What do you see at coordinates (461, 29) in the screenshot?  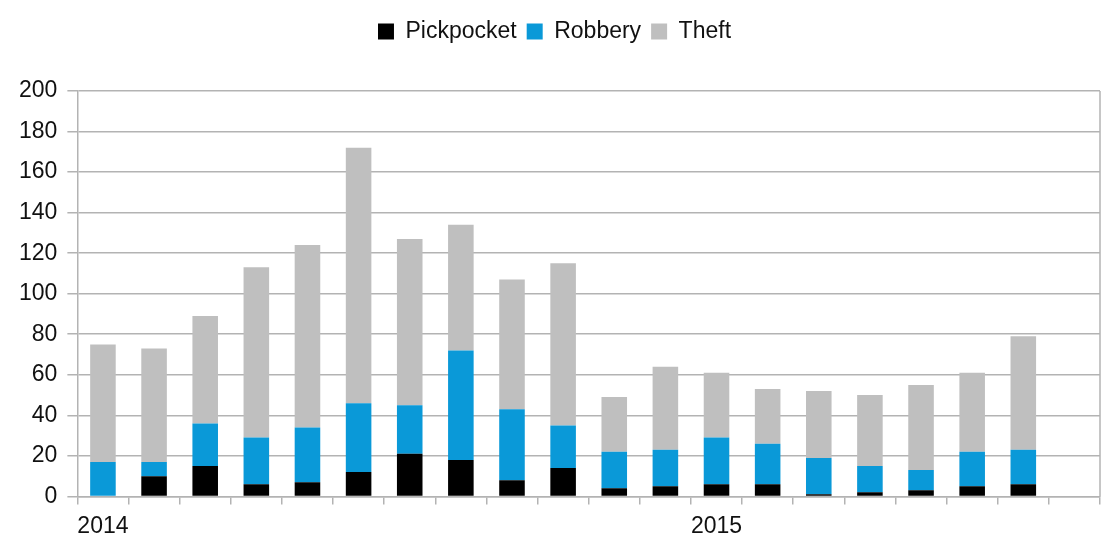 I see `legend-label: Pickpocket` at bounding box center [461, 29].